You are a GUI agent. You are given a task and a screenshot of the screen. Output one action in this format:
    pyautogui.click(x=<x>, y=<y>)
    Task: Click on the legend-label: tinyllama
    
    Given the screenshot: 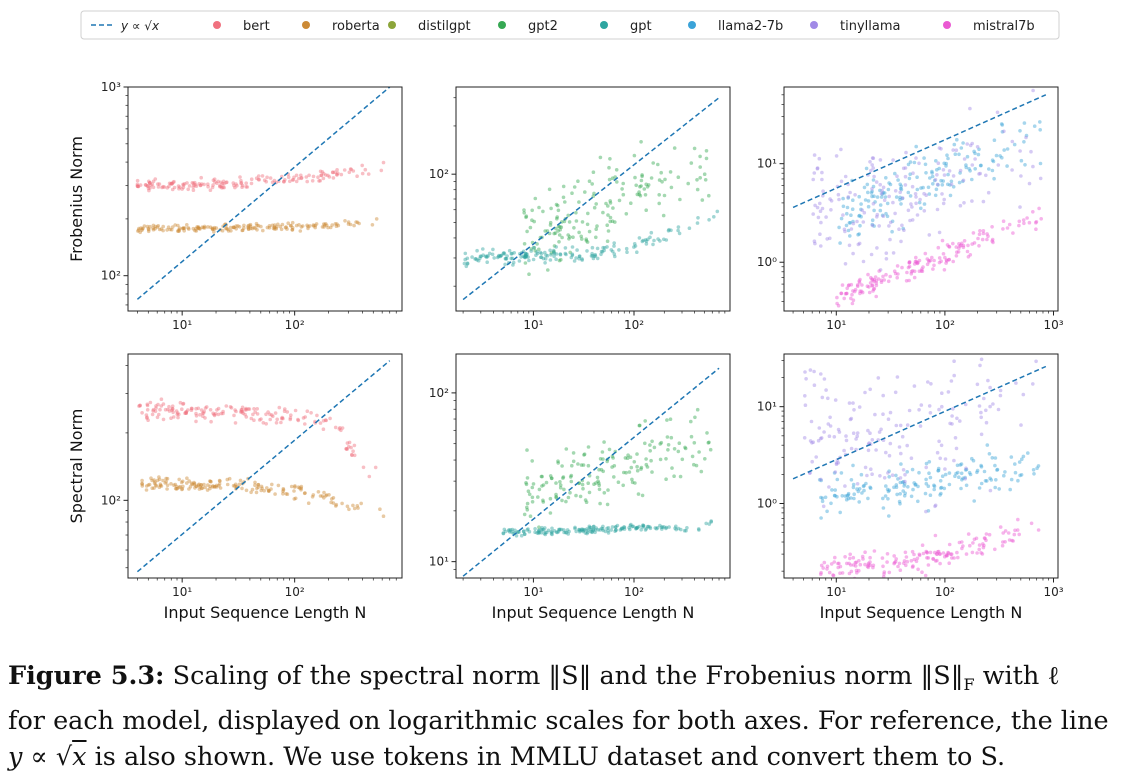 What is the action you would take?
    pyautogui.click(x=870, y=26)
    